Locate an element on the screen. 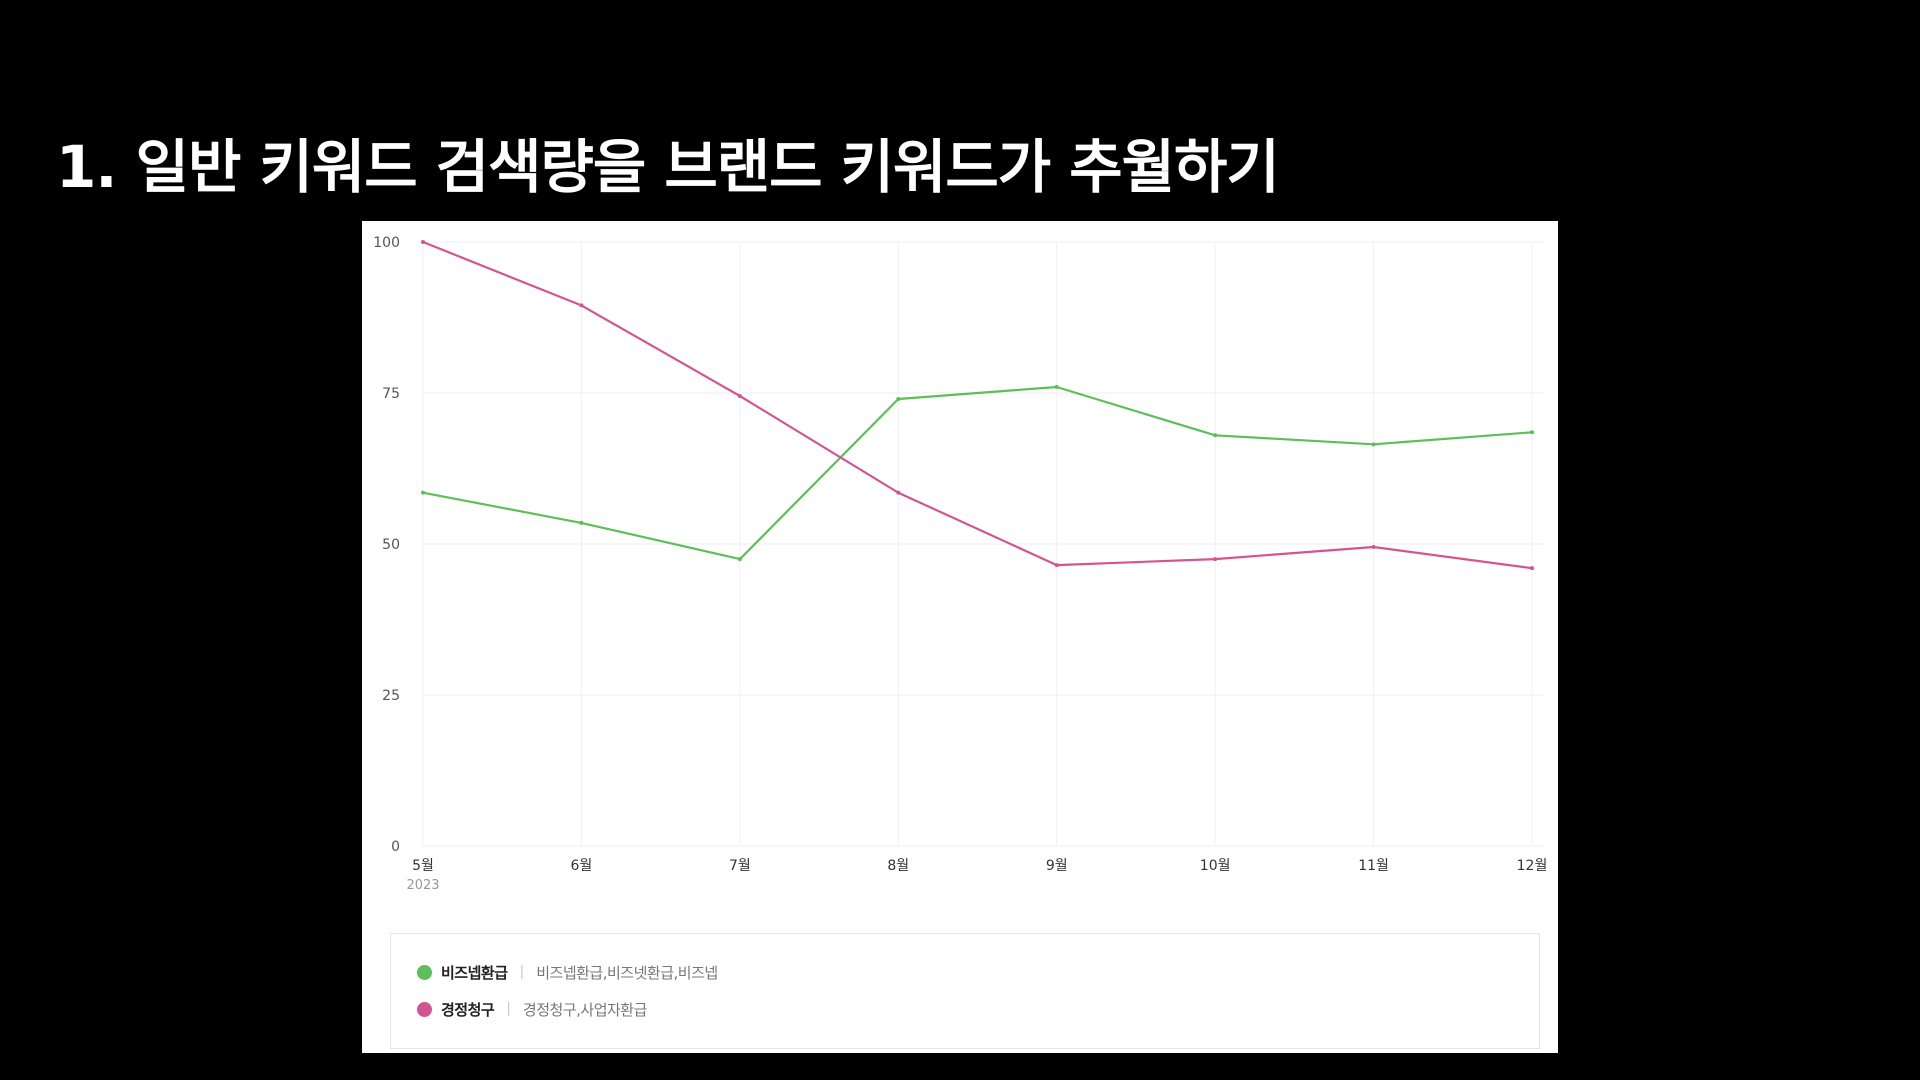  legend-item-keywords: 비즈넵환급,비즈넷환급,비즈넵 is located at coordinates (627, 972).